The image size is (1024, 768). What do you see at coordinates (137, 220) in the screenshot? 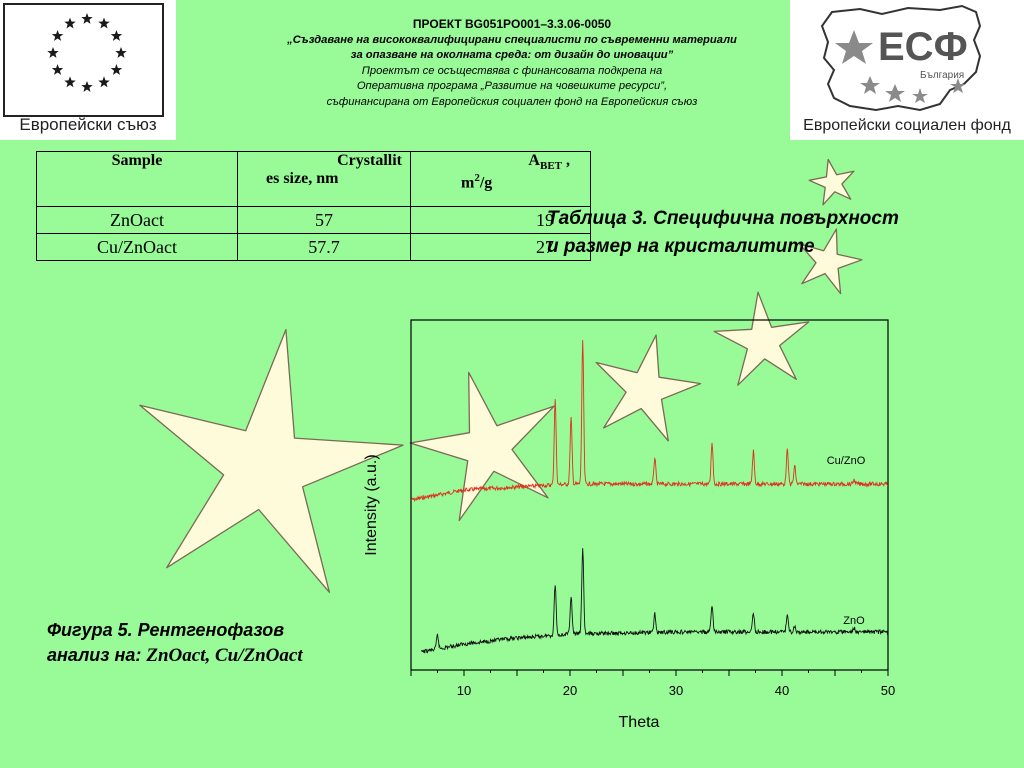
I see `cell-sample: ZnOact` at bounding box center [137, 220].